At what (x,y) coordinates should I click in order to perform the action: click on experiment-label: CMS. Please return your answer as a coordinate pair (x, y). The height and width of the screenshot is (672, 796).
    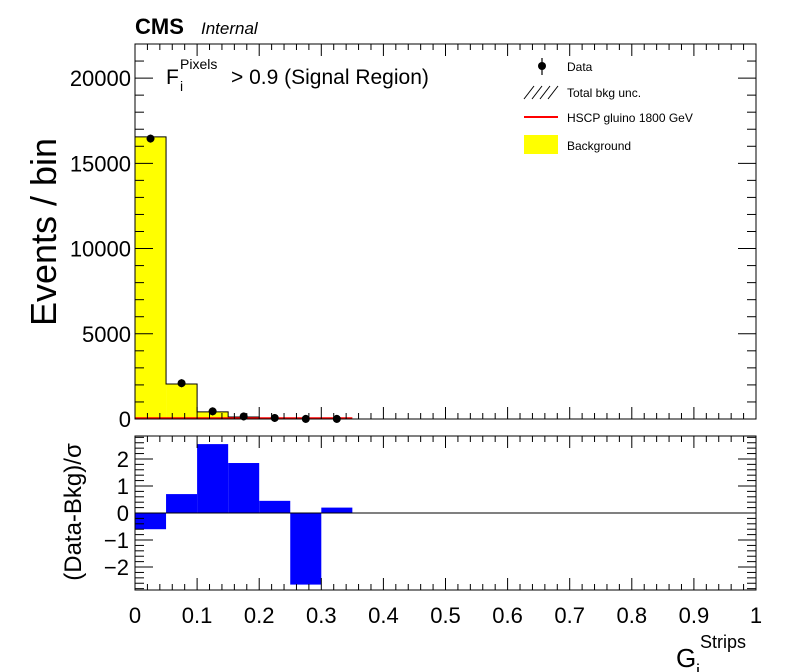
    Looking at the image, I should click on (159, 26).